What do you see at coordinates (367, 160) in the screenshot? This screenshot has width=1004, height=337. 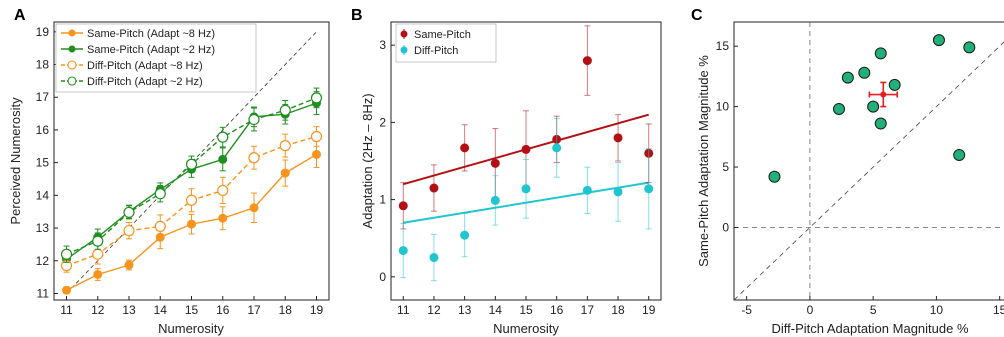 I see `panel-b-ylabel: Adaptation (2Hz – 8Hz)` at bounding box center [367, 160].